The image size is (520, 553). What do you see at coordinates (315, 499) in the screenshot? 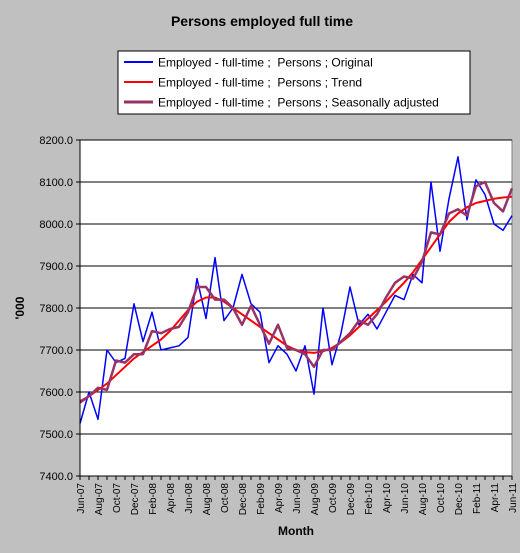
I see `x-tick-label: Aug-09` at bounding box center [315, 499].